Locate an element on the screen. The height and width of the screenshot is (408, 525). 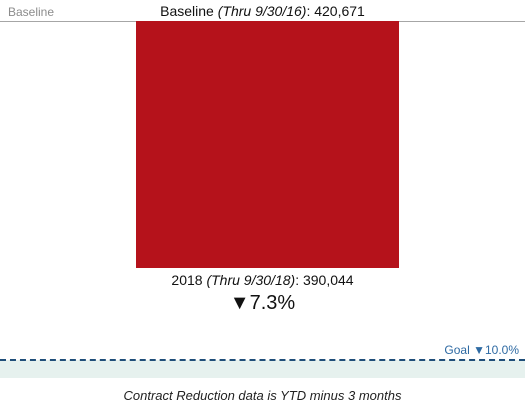
goal-band is located at coordinates (262, 369).